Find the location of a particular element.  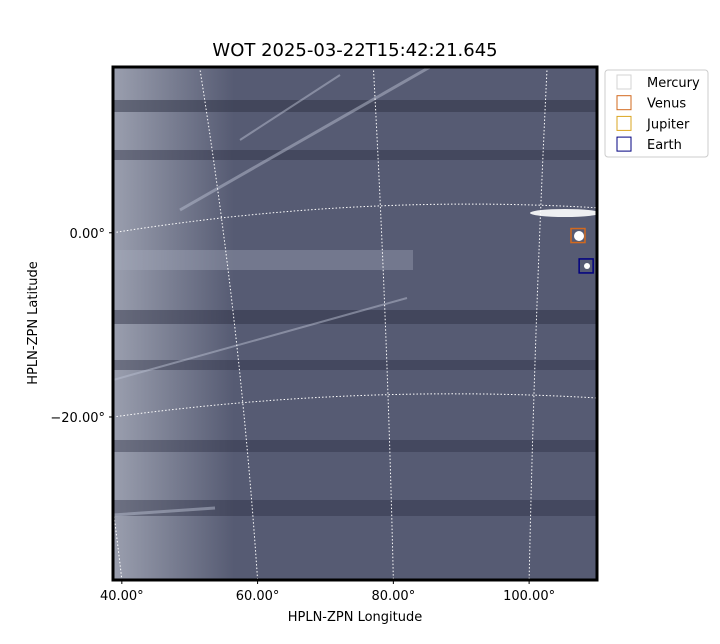

x-tick-label: 40.00° is located at coordinates (122, 596).